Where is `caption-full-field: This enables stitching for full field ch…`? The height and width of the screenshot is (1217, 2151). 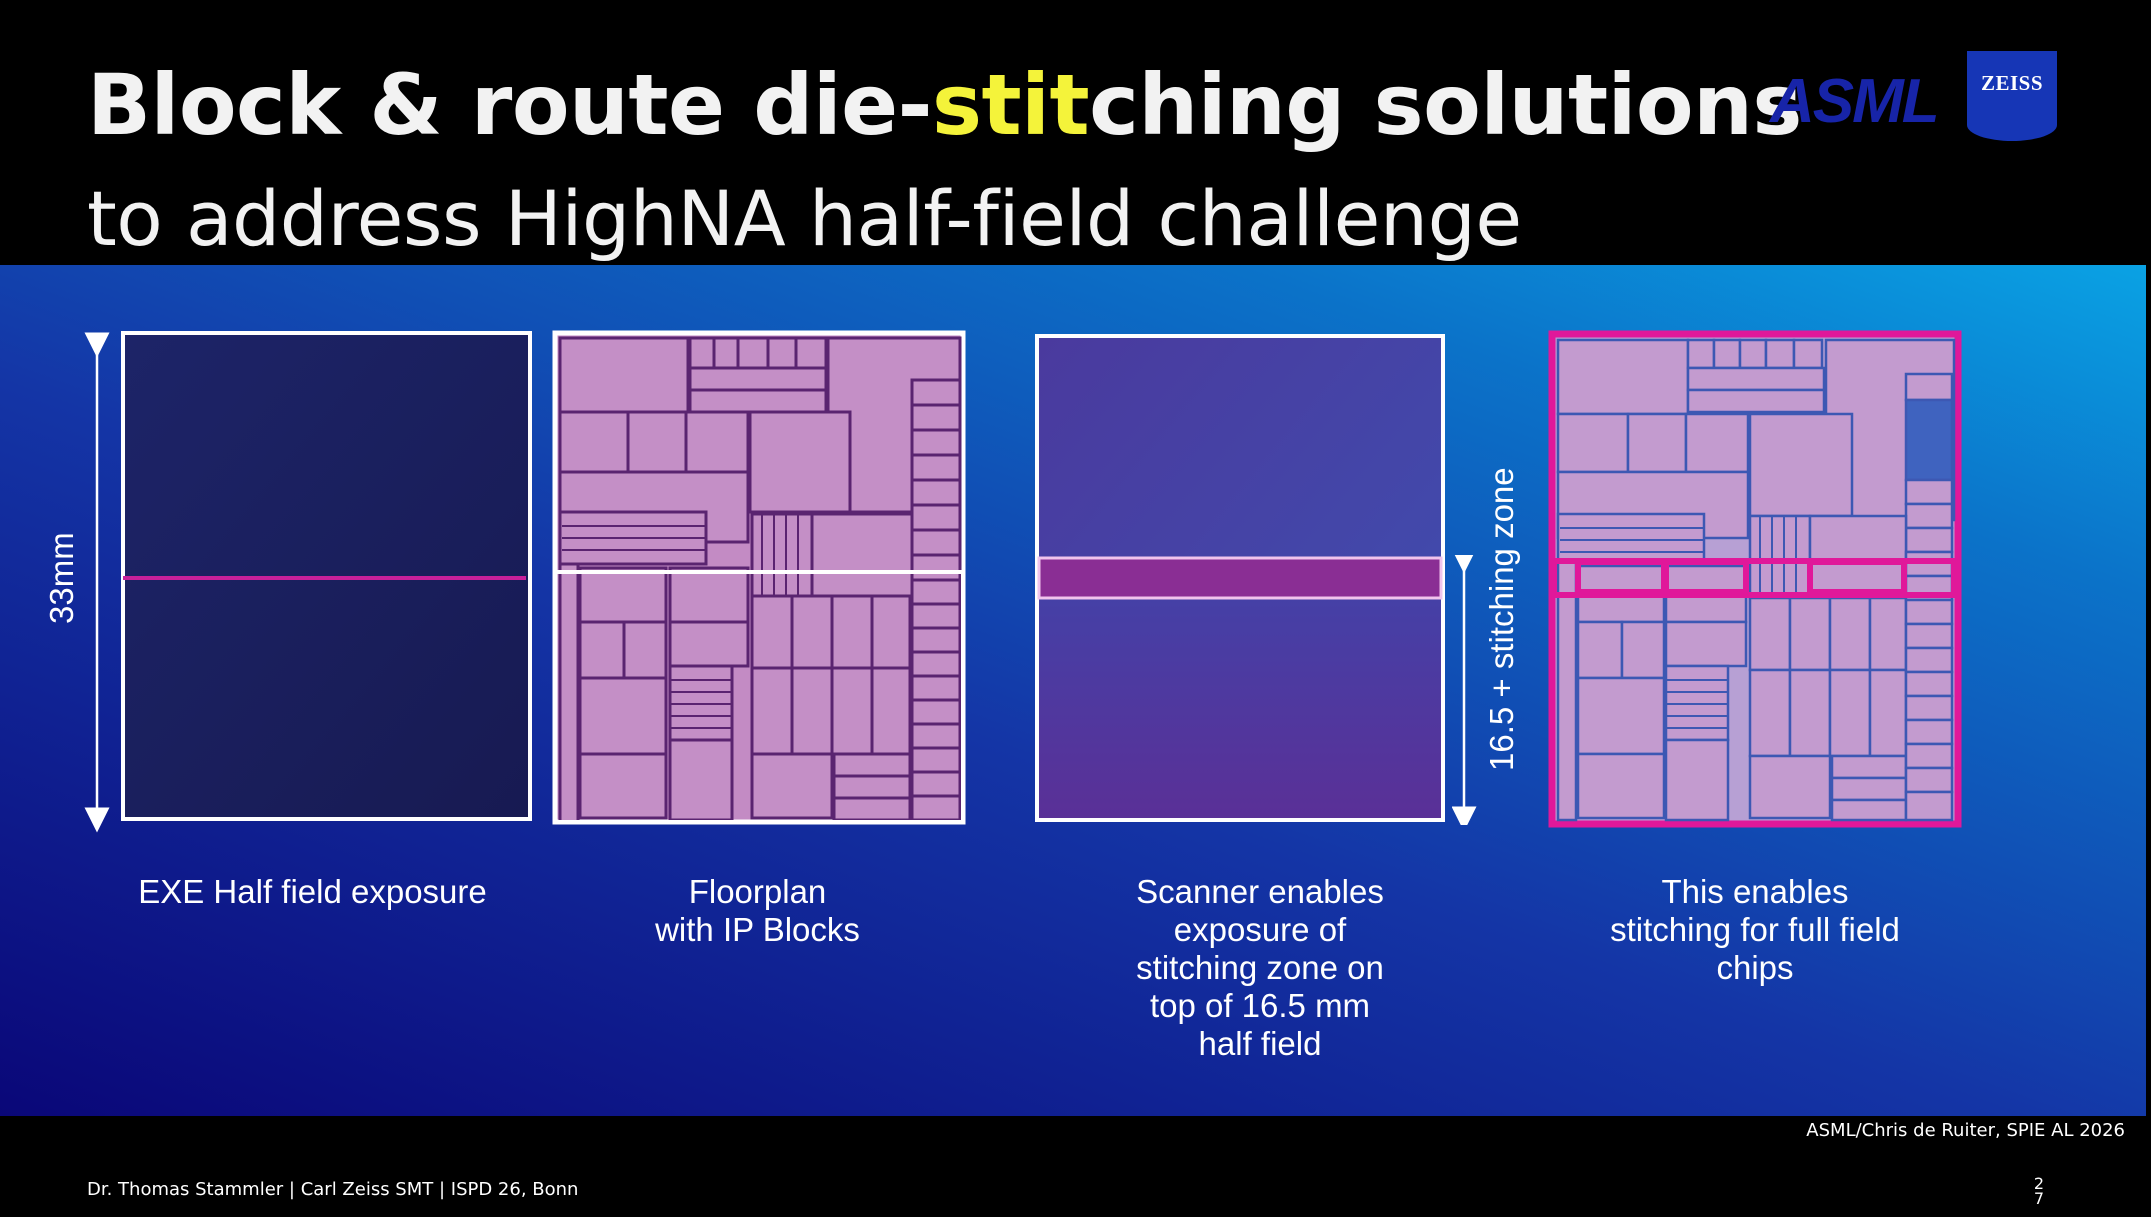
caption-full-field: This enables stitching for full field ch… is located at coordinates (1755, 929).